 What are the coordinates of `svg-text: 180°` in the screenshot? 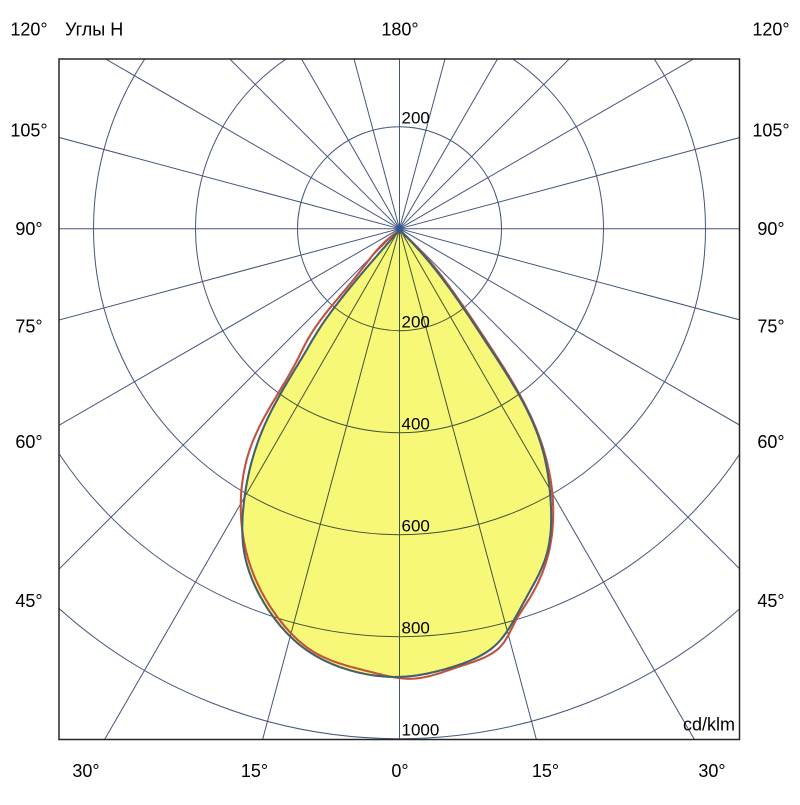 It's located at (399, 30).